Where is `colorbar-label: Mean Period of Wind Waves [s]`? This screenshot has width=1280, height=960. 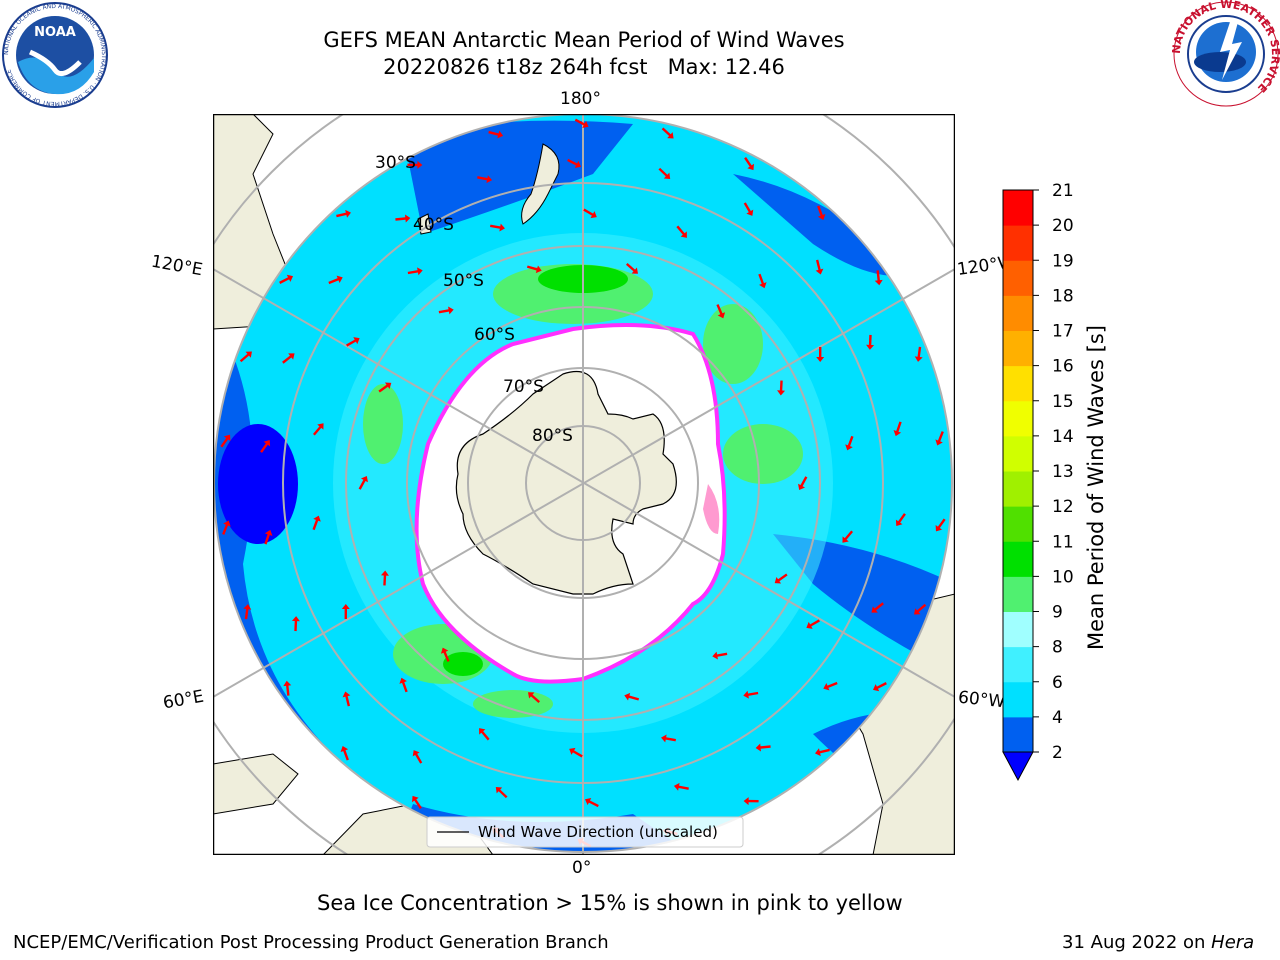
colorbar-label: Mean Period of Wind Waves [s] is located at coordinates (1096, 487).